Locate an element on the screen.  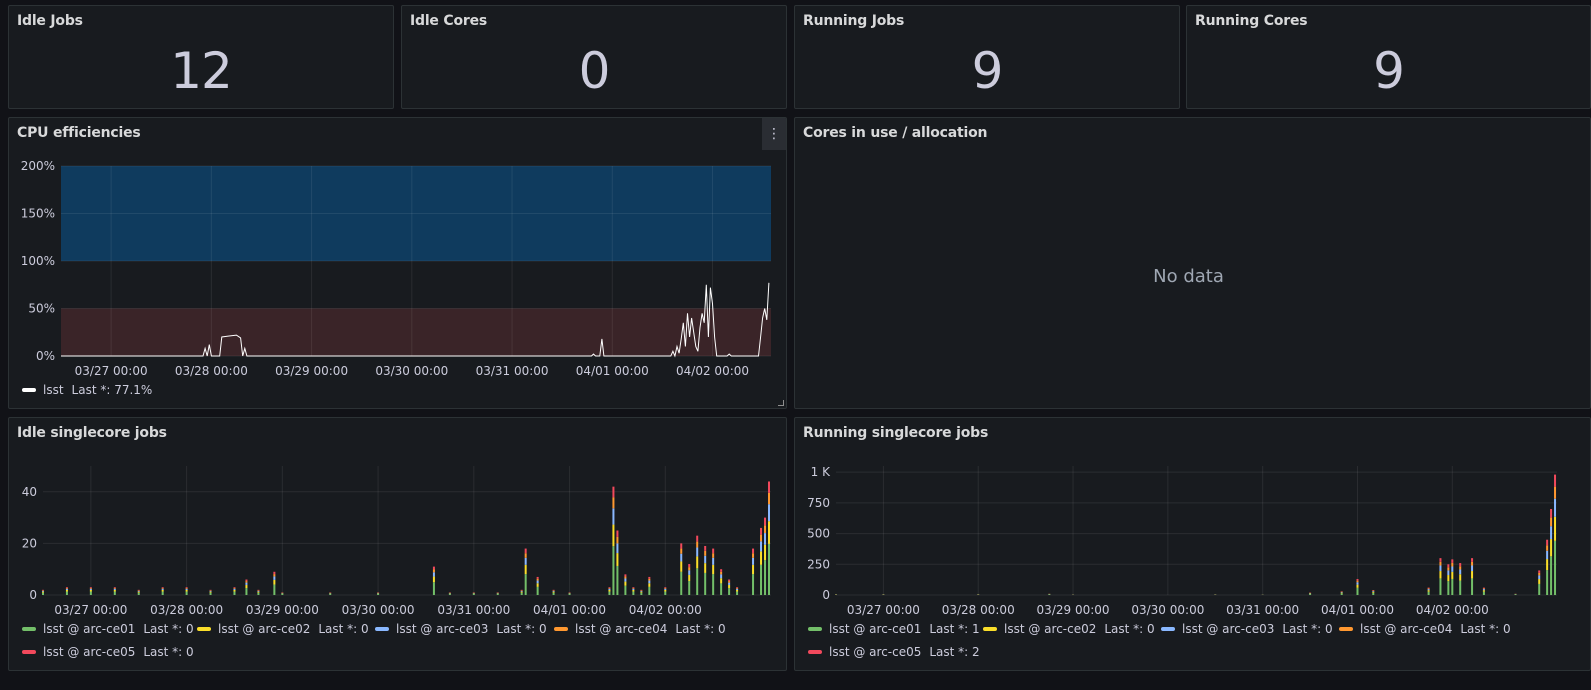
legend-label: lsst @ arc-ce05 is located at coordinates (875, 652).